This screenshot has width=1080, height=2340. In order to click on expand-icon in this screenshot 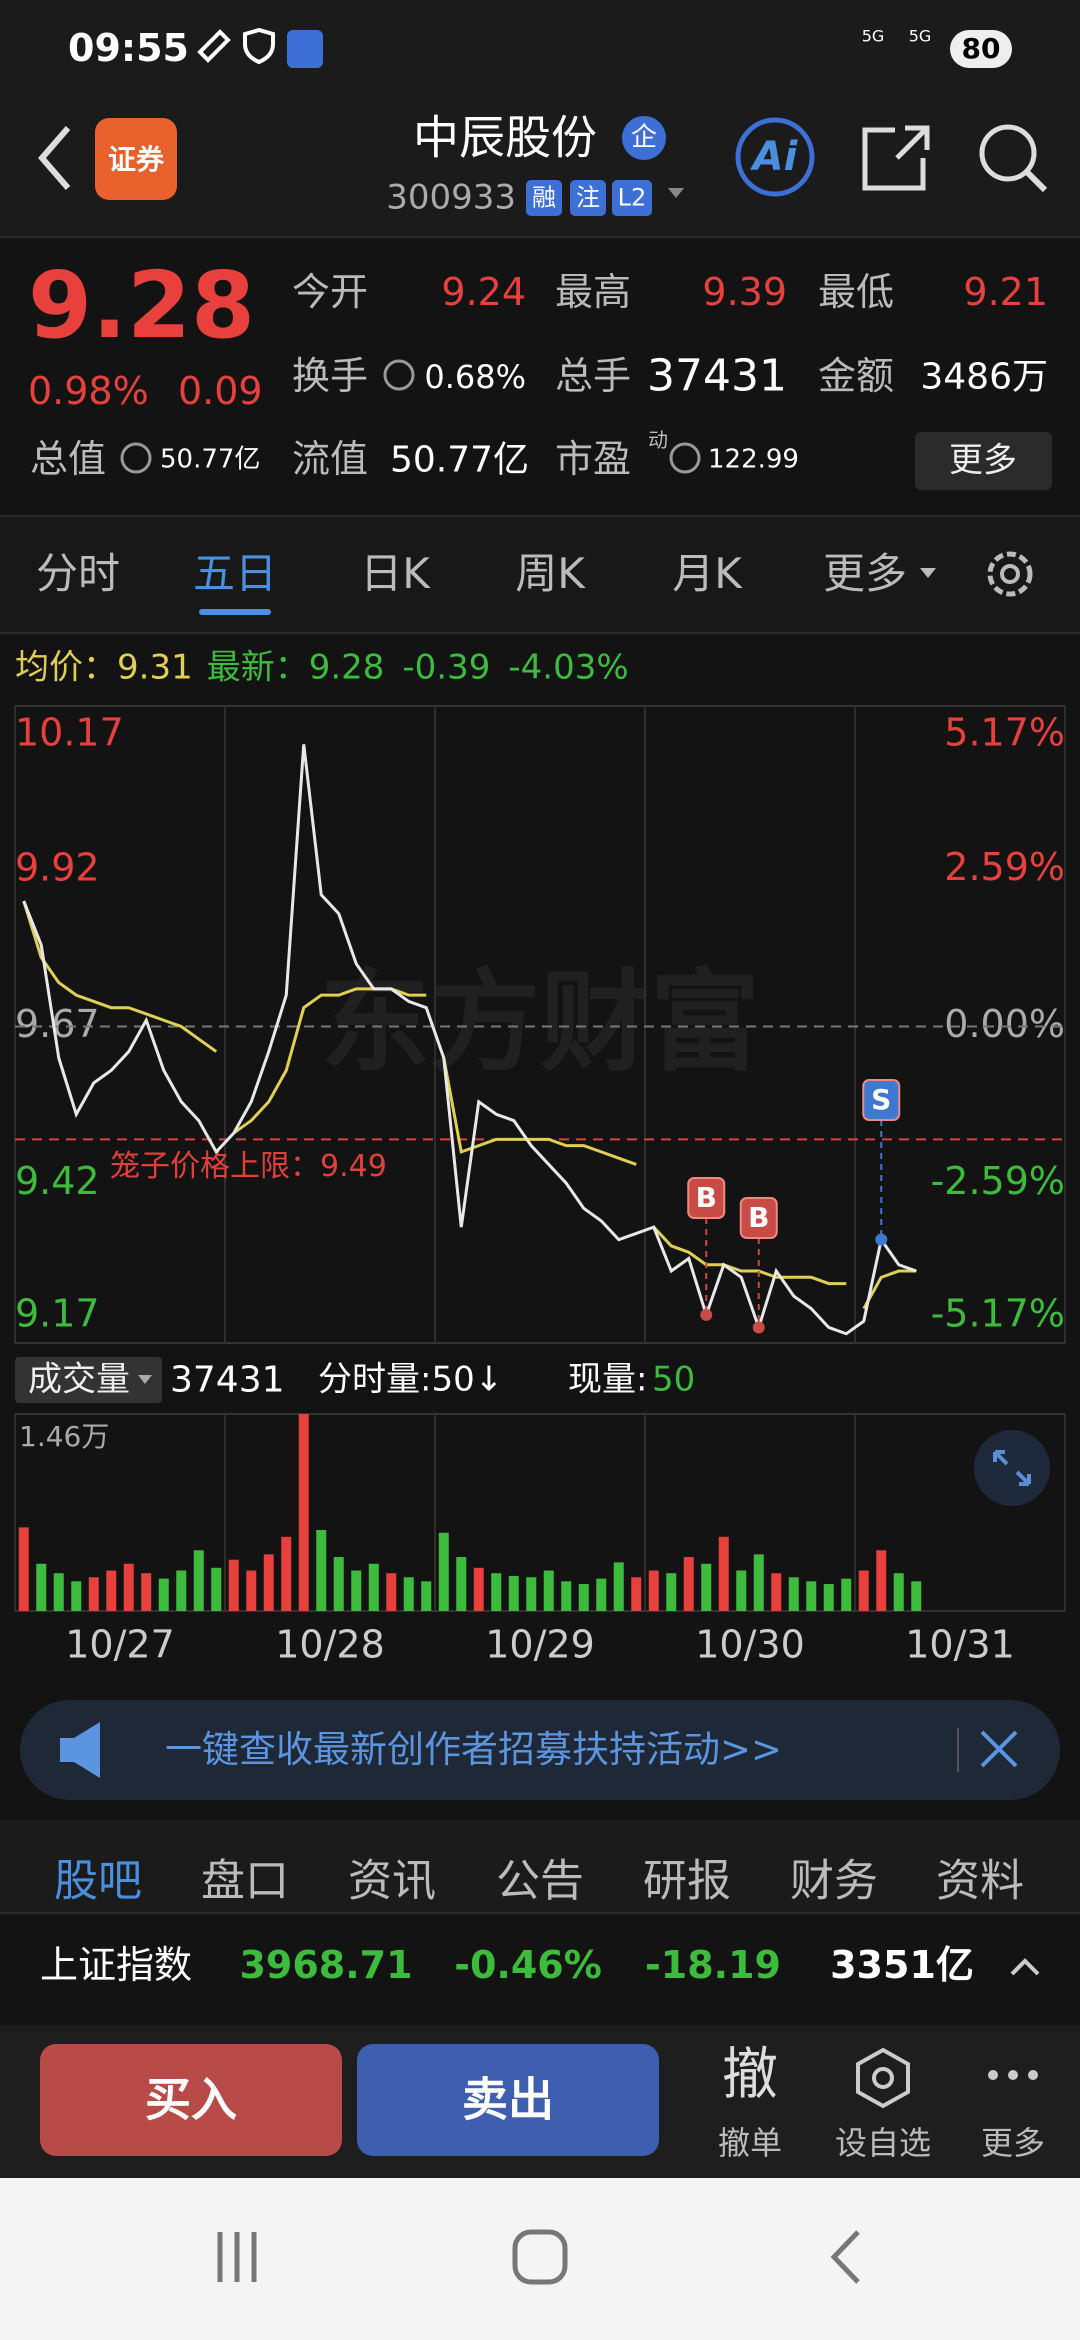, I will do `click(1025, 1967)`.